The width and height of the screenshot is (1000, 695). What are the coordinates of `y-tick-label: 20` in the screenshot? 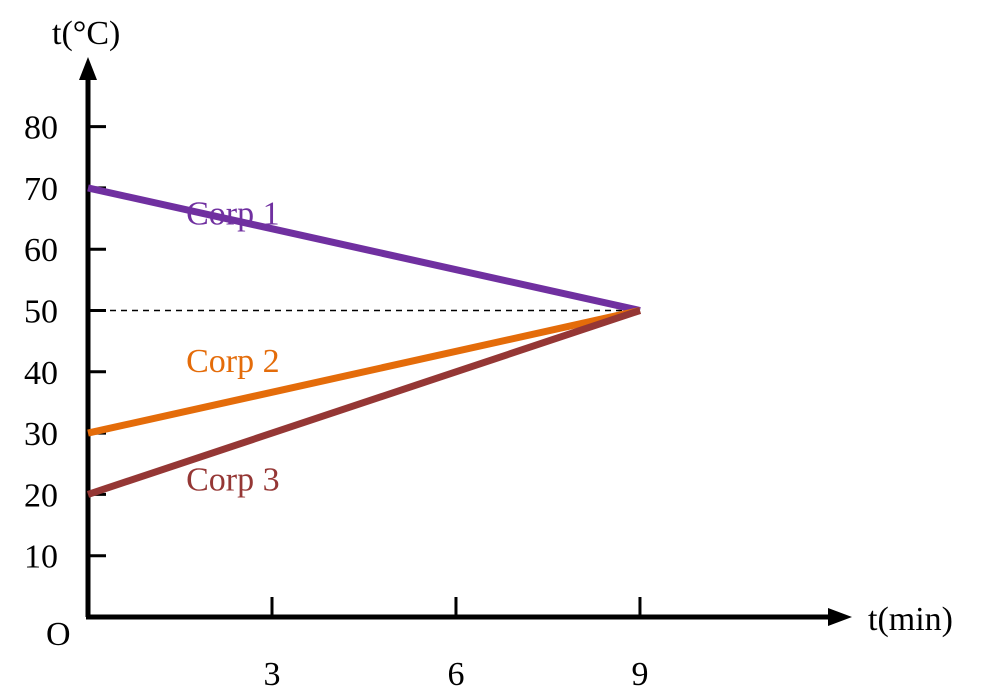 It's located at (41, 495).